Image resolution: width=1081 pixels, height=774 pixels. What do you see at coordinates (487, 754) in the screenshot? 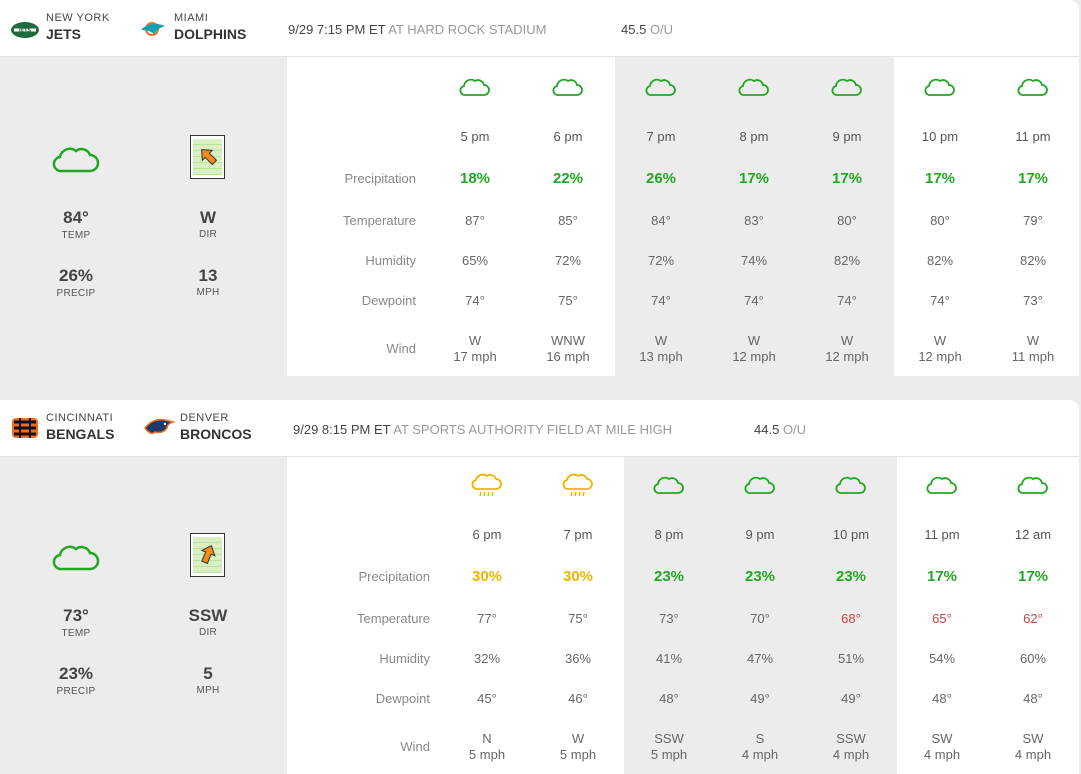
I see `hour-wind-speed: 5 mph` at bounding box center [487, 754].